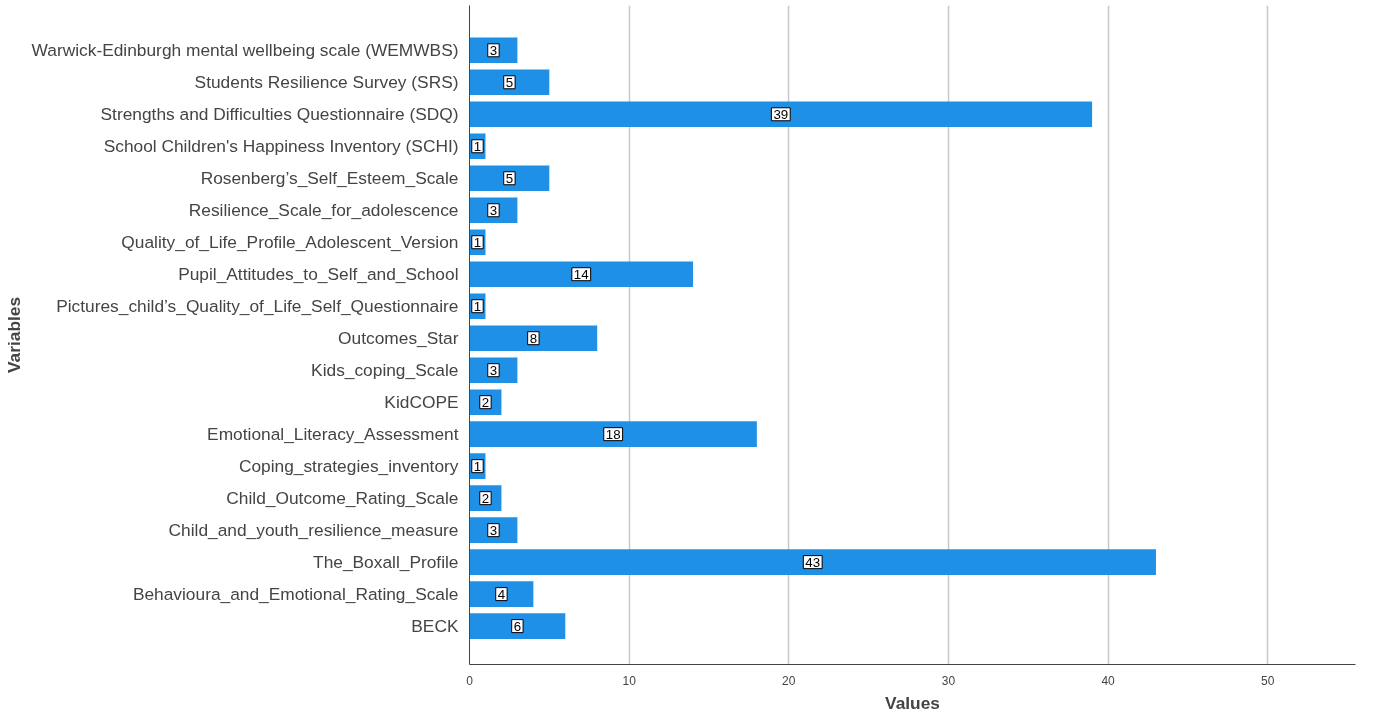  Describe the element at coordinates (257, 306) in the screenshot. I see `y-tick-label: Pictures_child’s_Quality_of_Life_Self_Questionnaire` at that location.